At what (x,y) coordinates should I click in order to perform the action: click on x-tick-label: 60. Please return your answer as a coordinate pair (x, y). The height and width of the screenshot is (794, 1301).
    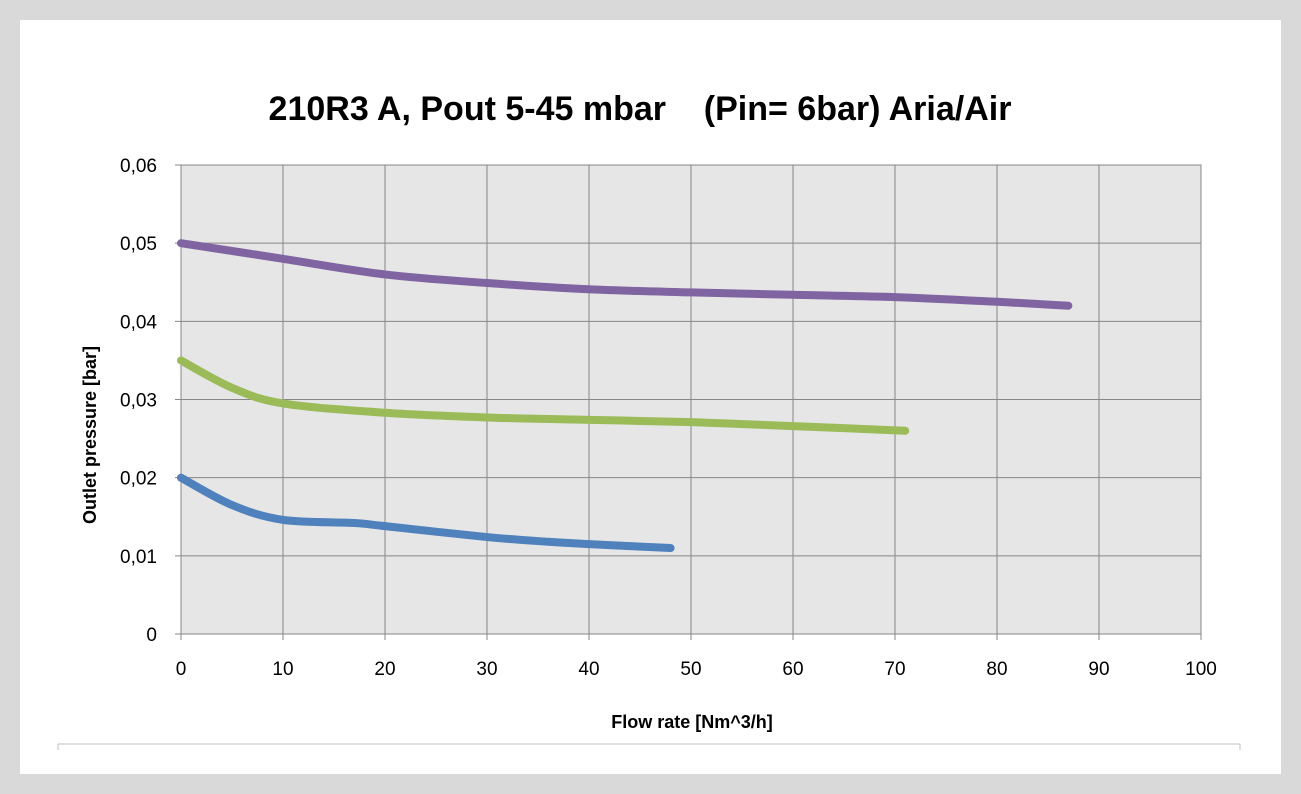
    Looking at the image, I should click on (792, 669).